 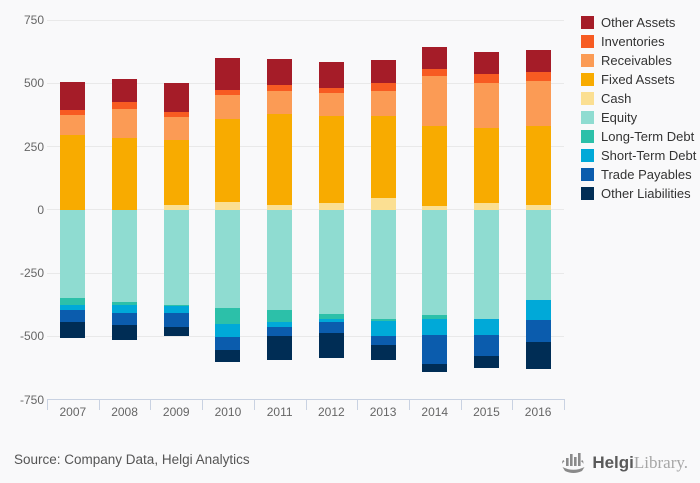 What do you see at coordinates (435, 101) in the screenshot?
I see `bar-2014-receivables` at bounding box center [435, 101].